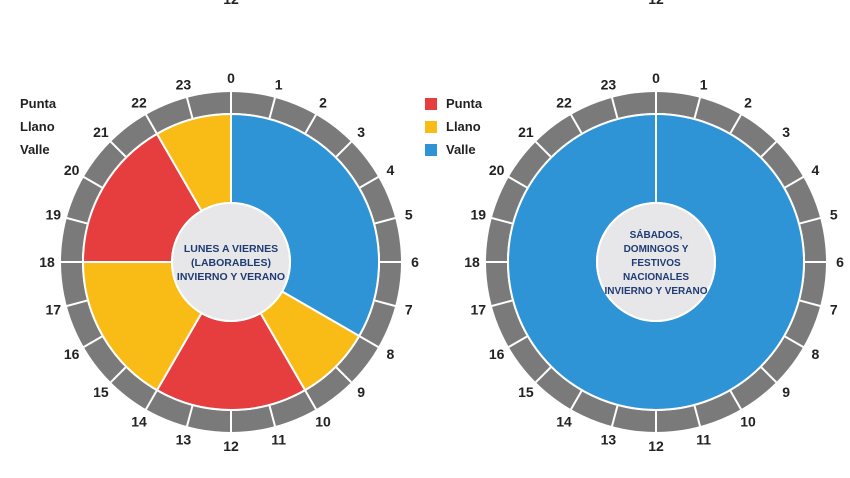 Image resolution: width=850 pixels, height=478 pixels. What do you see at coordinates (656, 277) in the screenshot?
I see `dial-center-text: NACIONALES` at bounding box center [656, 277].